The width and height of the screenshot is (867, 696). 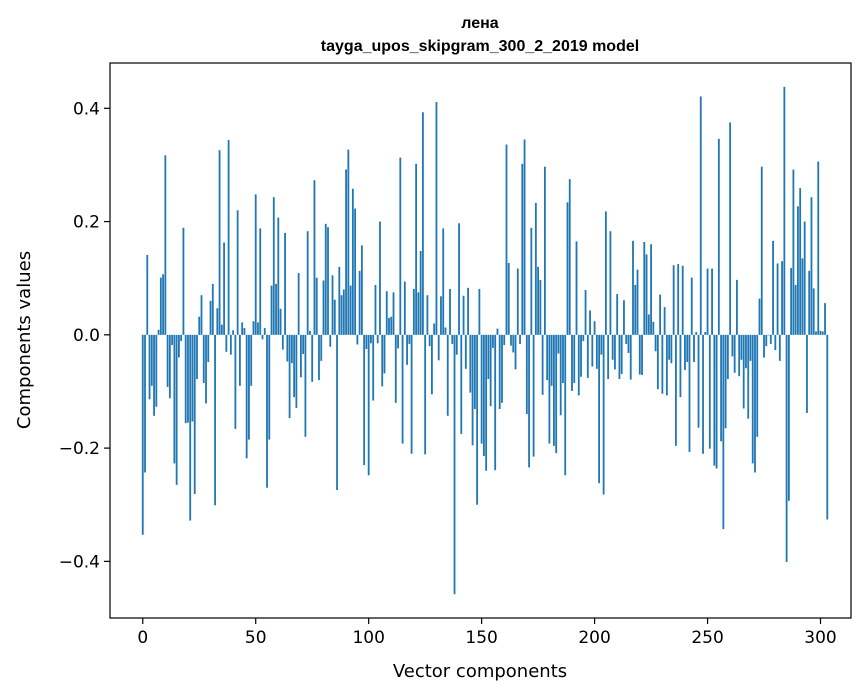 What do you see at coordinates (24, 340) in the screenshot?
I see `y-axis-label: Components values` at bounding box center [24, 340].